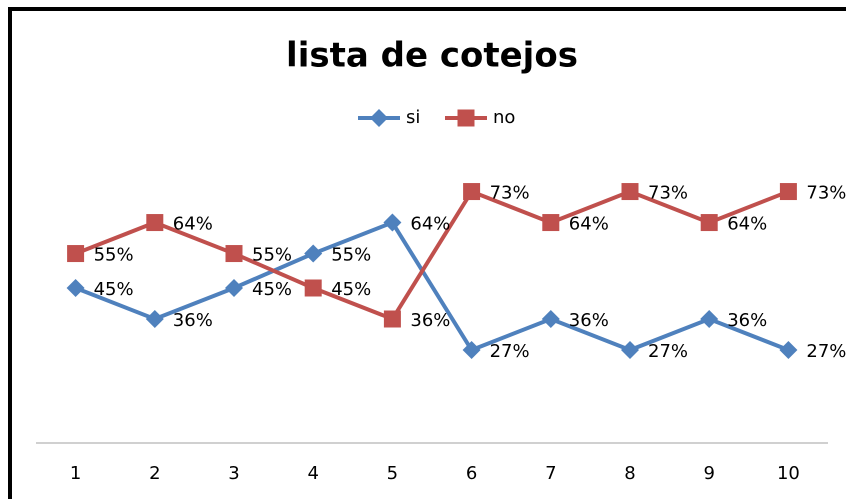 Image resolution: width=846 pixels, height=499 pixels. Describe the element at coordinates (312, 473) in the screenshot. I see `x-tick-label: 4` at that location.